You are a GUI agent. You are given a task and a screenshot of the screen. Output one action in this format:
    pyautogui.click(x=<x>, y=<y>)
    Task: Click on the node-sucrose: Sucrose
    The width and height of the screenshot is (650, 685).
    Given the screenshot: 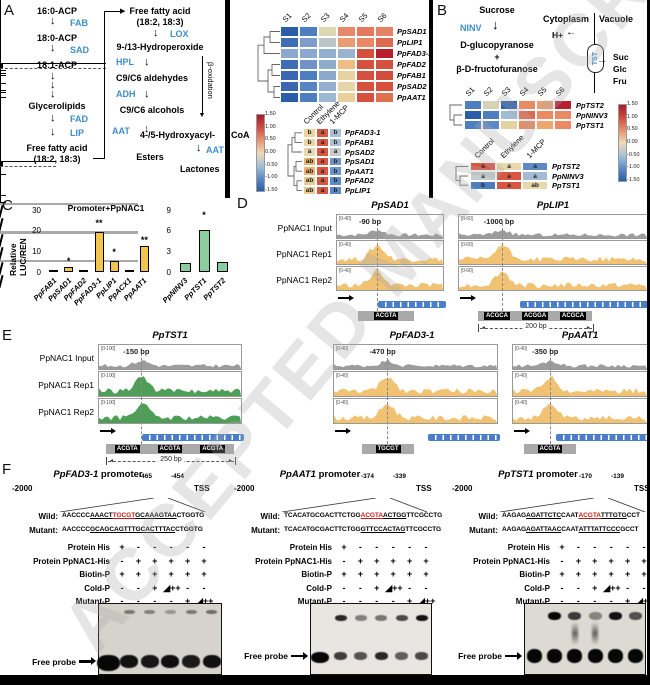 What is the action you would take?
    pyautogui.click(x=497, y=10)
    